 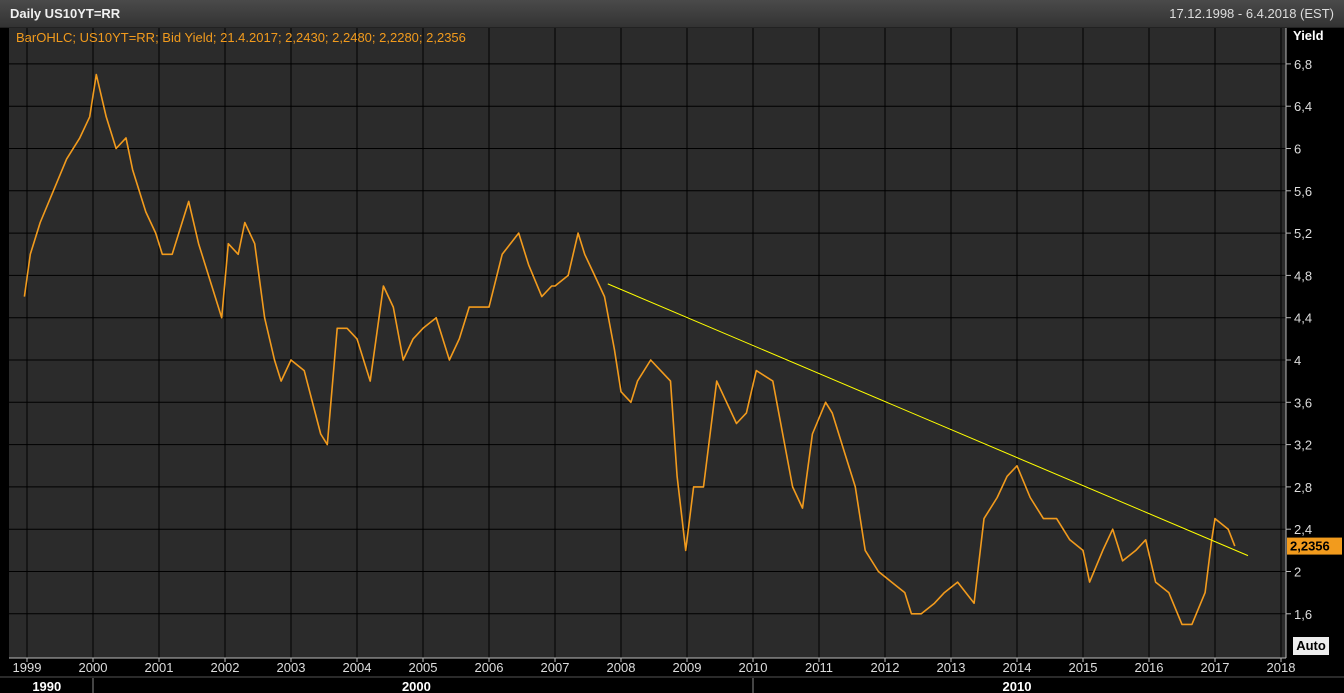 What do you see at coordinates (1310, 546) in the screenshot?
I see `last-value-label: 2,2356` at bounding box center [1310, 546].